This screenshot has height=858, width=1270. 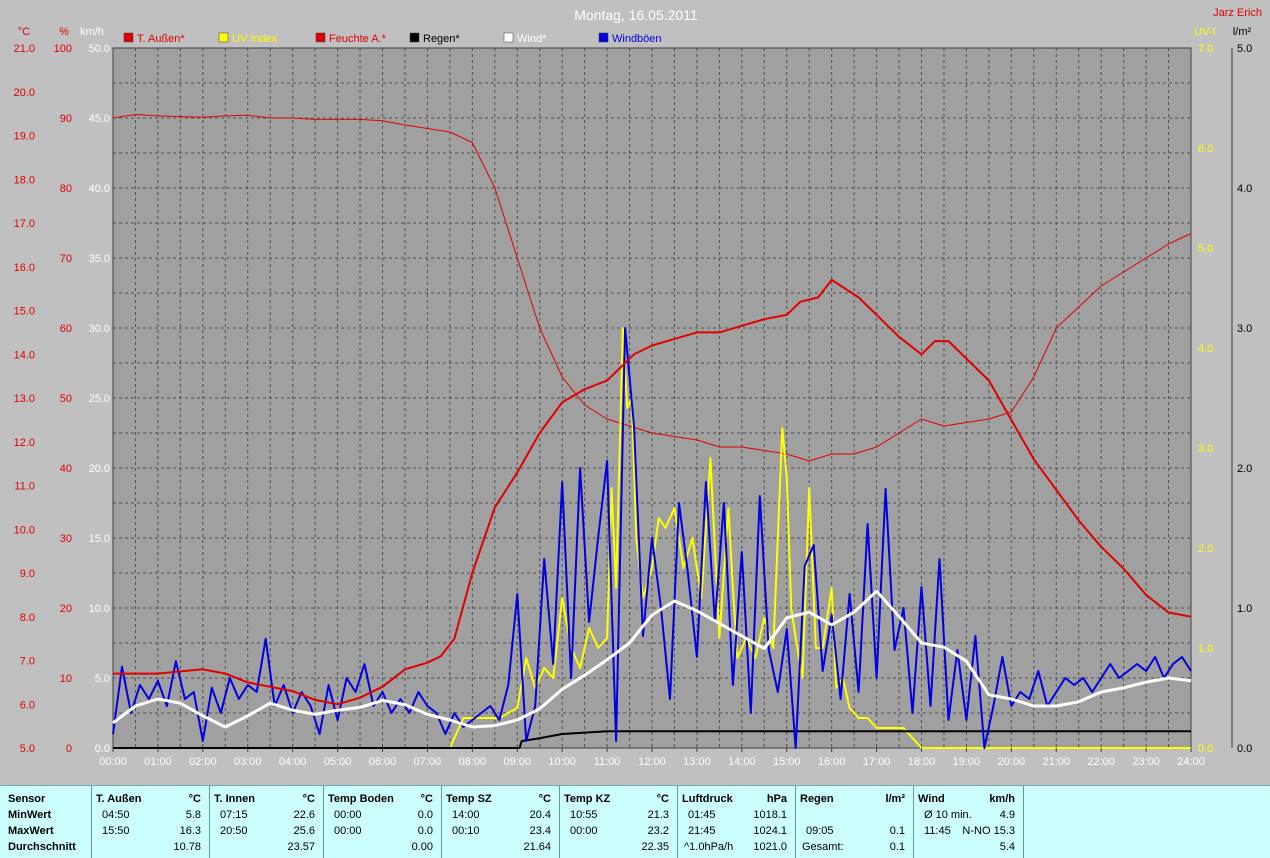 What do you see at coordinates (697, 762) in the screenshot?
I see `x-axis-tick-label: 13:00` at bounding box center [697, 762].